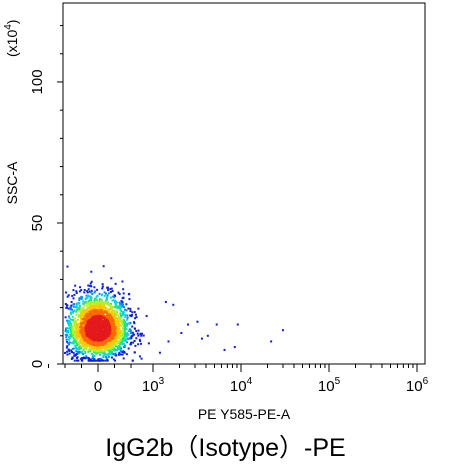  What do you see at coordinates (153, 385) in the screenshot?
I see `x-tick-label-1: 10³` at bounding box center [153, 385].